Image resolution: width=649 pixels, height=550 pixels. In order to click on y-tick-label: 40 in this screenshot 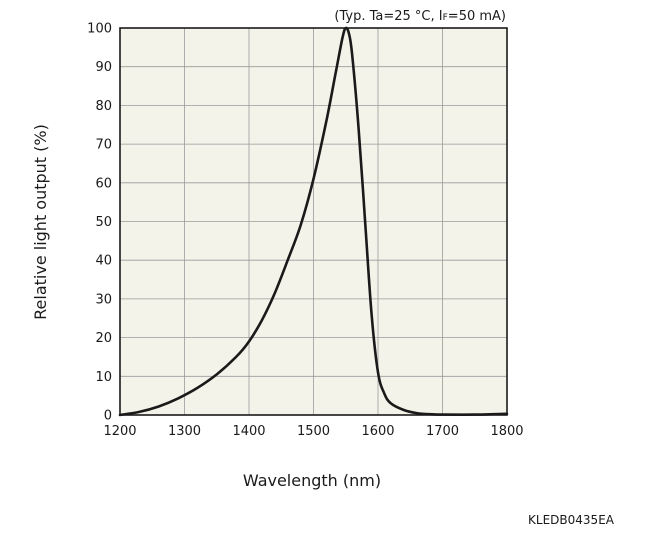, I will do `click(103, 261)`.